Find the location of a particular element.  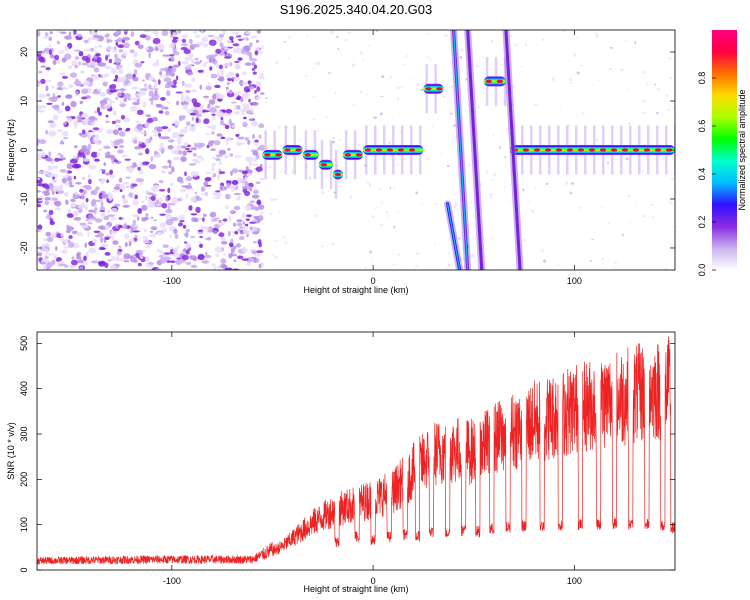

spectrogram-ytick-label: 10 is located at coordinates (24, 101).